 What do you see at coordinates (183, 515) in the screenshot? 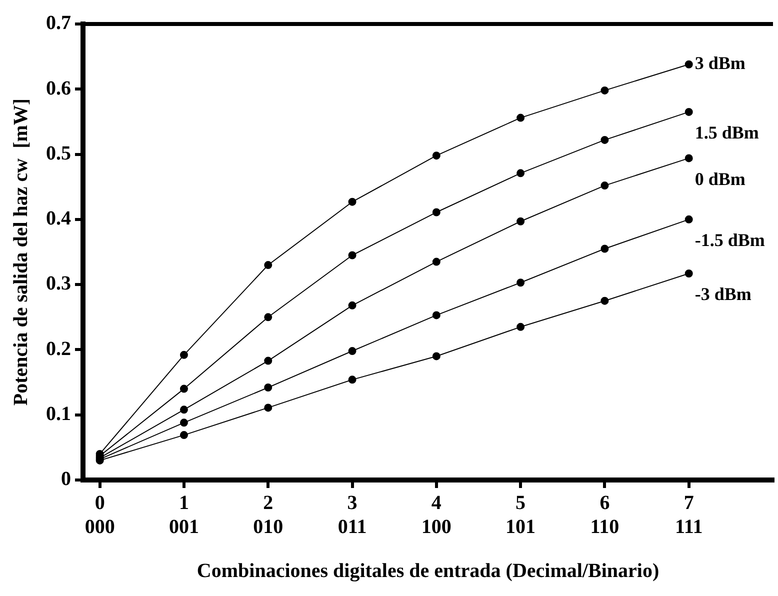
I see `x-tick-label: 1 001` at bounding box center [183, 515].